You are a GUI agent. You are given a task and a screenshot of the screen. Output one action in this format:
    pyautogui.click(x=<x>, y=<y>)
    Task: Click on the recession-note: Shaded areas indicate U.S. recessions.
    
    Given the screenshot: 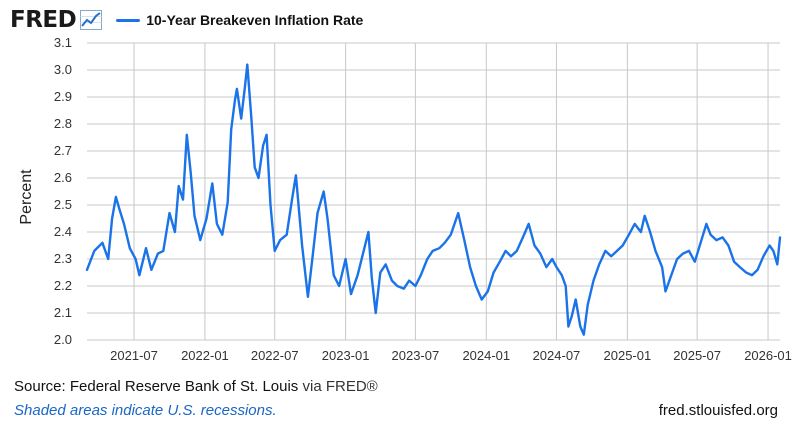 What is the action you would take?
    pyautogui.click(x=145, y=410)
    